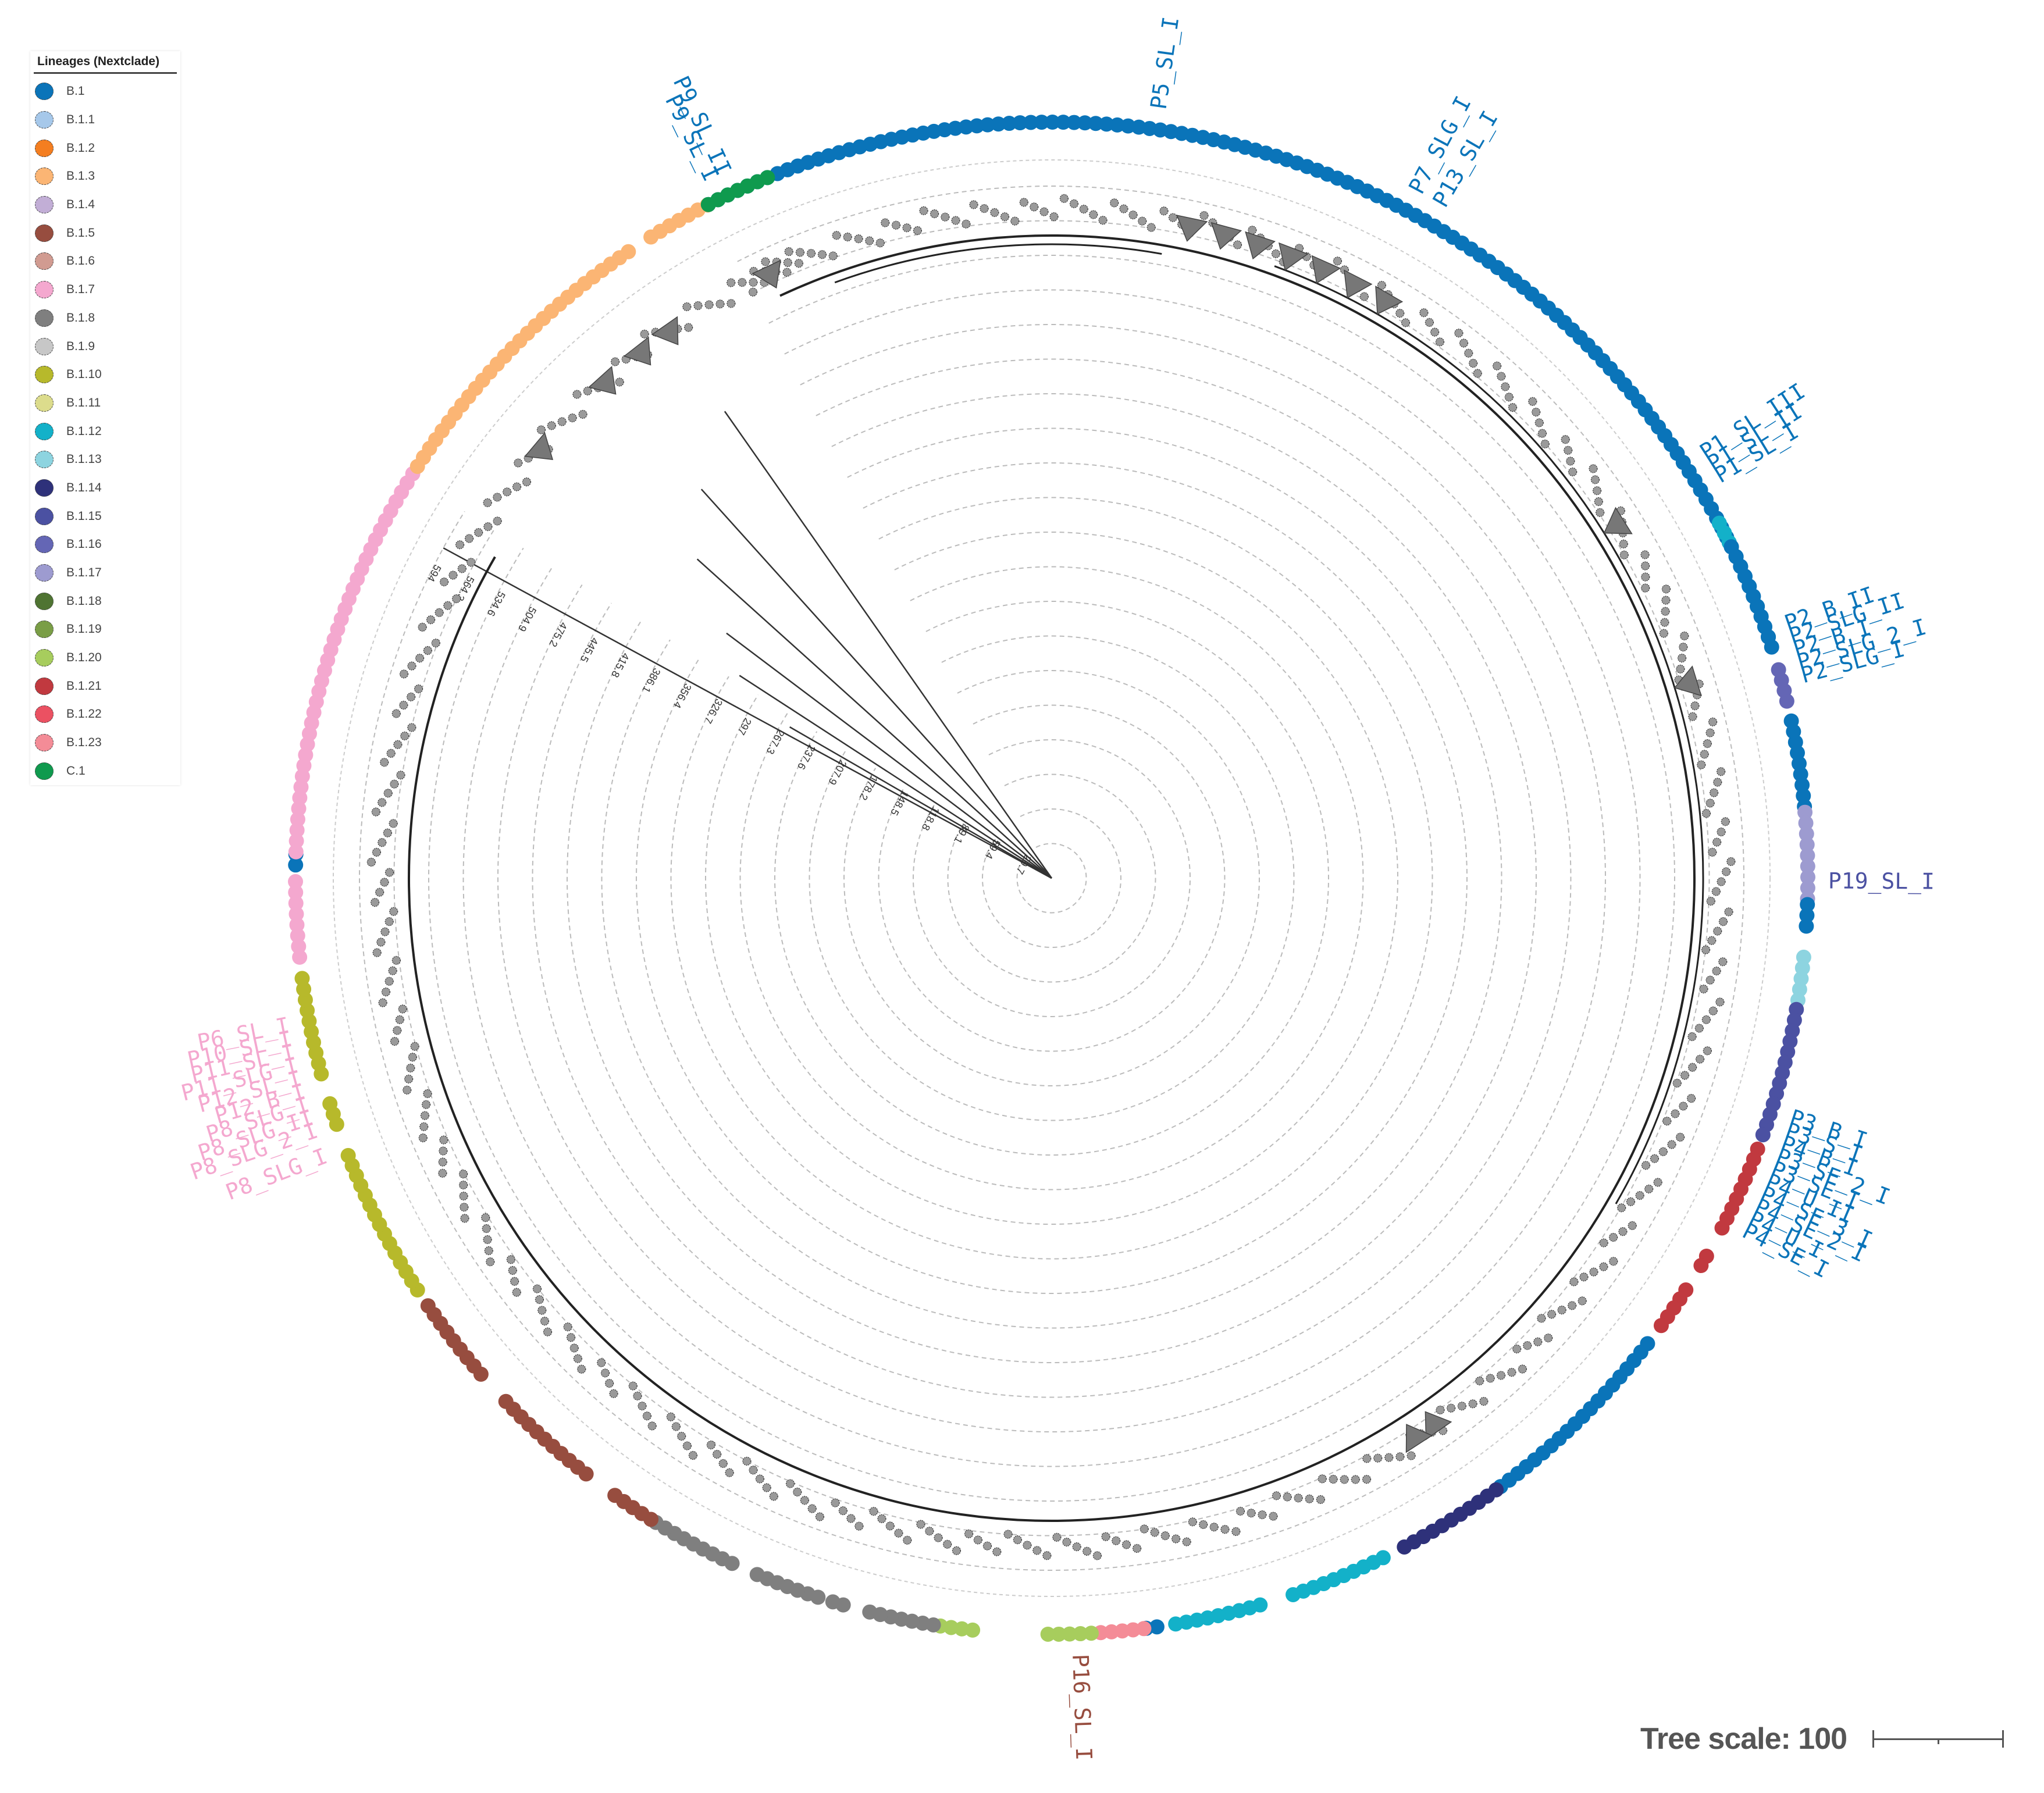 This screenshot has width=2044, height=1793. Describe the element at coordinates (105, 91) in the screenshot. I see `legend-item: B.1` at that location.